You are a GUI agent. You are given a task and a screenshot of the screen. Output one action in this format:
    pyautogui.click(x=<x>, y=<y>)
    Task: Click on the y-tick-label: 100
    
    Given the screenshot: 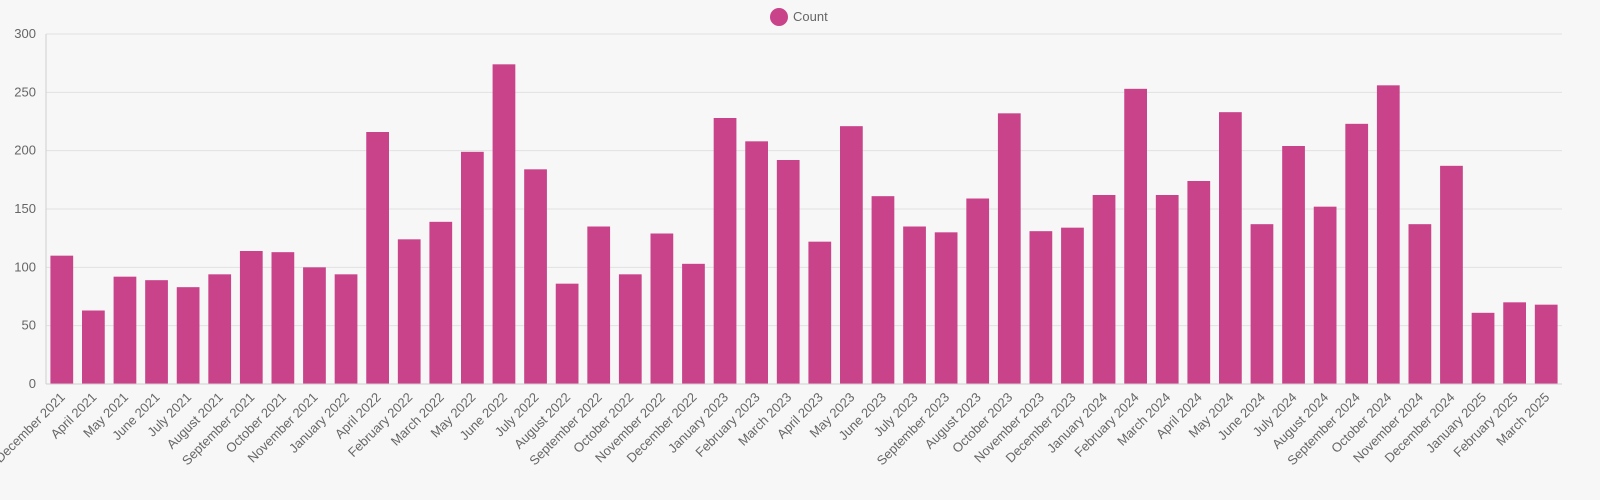 What is the action you would take?
    pyautogui.click(x=25, y=266)
    